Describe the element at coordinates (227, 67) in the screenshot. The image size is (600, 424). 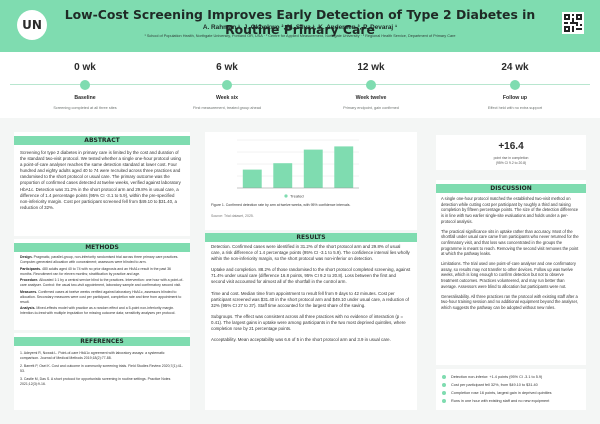
I see `milestone-time: 6 wk` at that location.